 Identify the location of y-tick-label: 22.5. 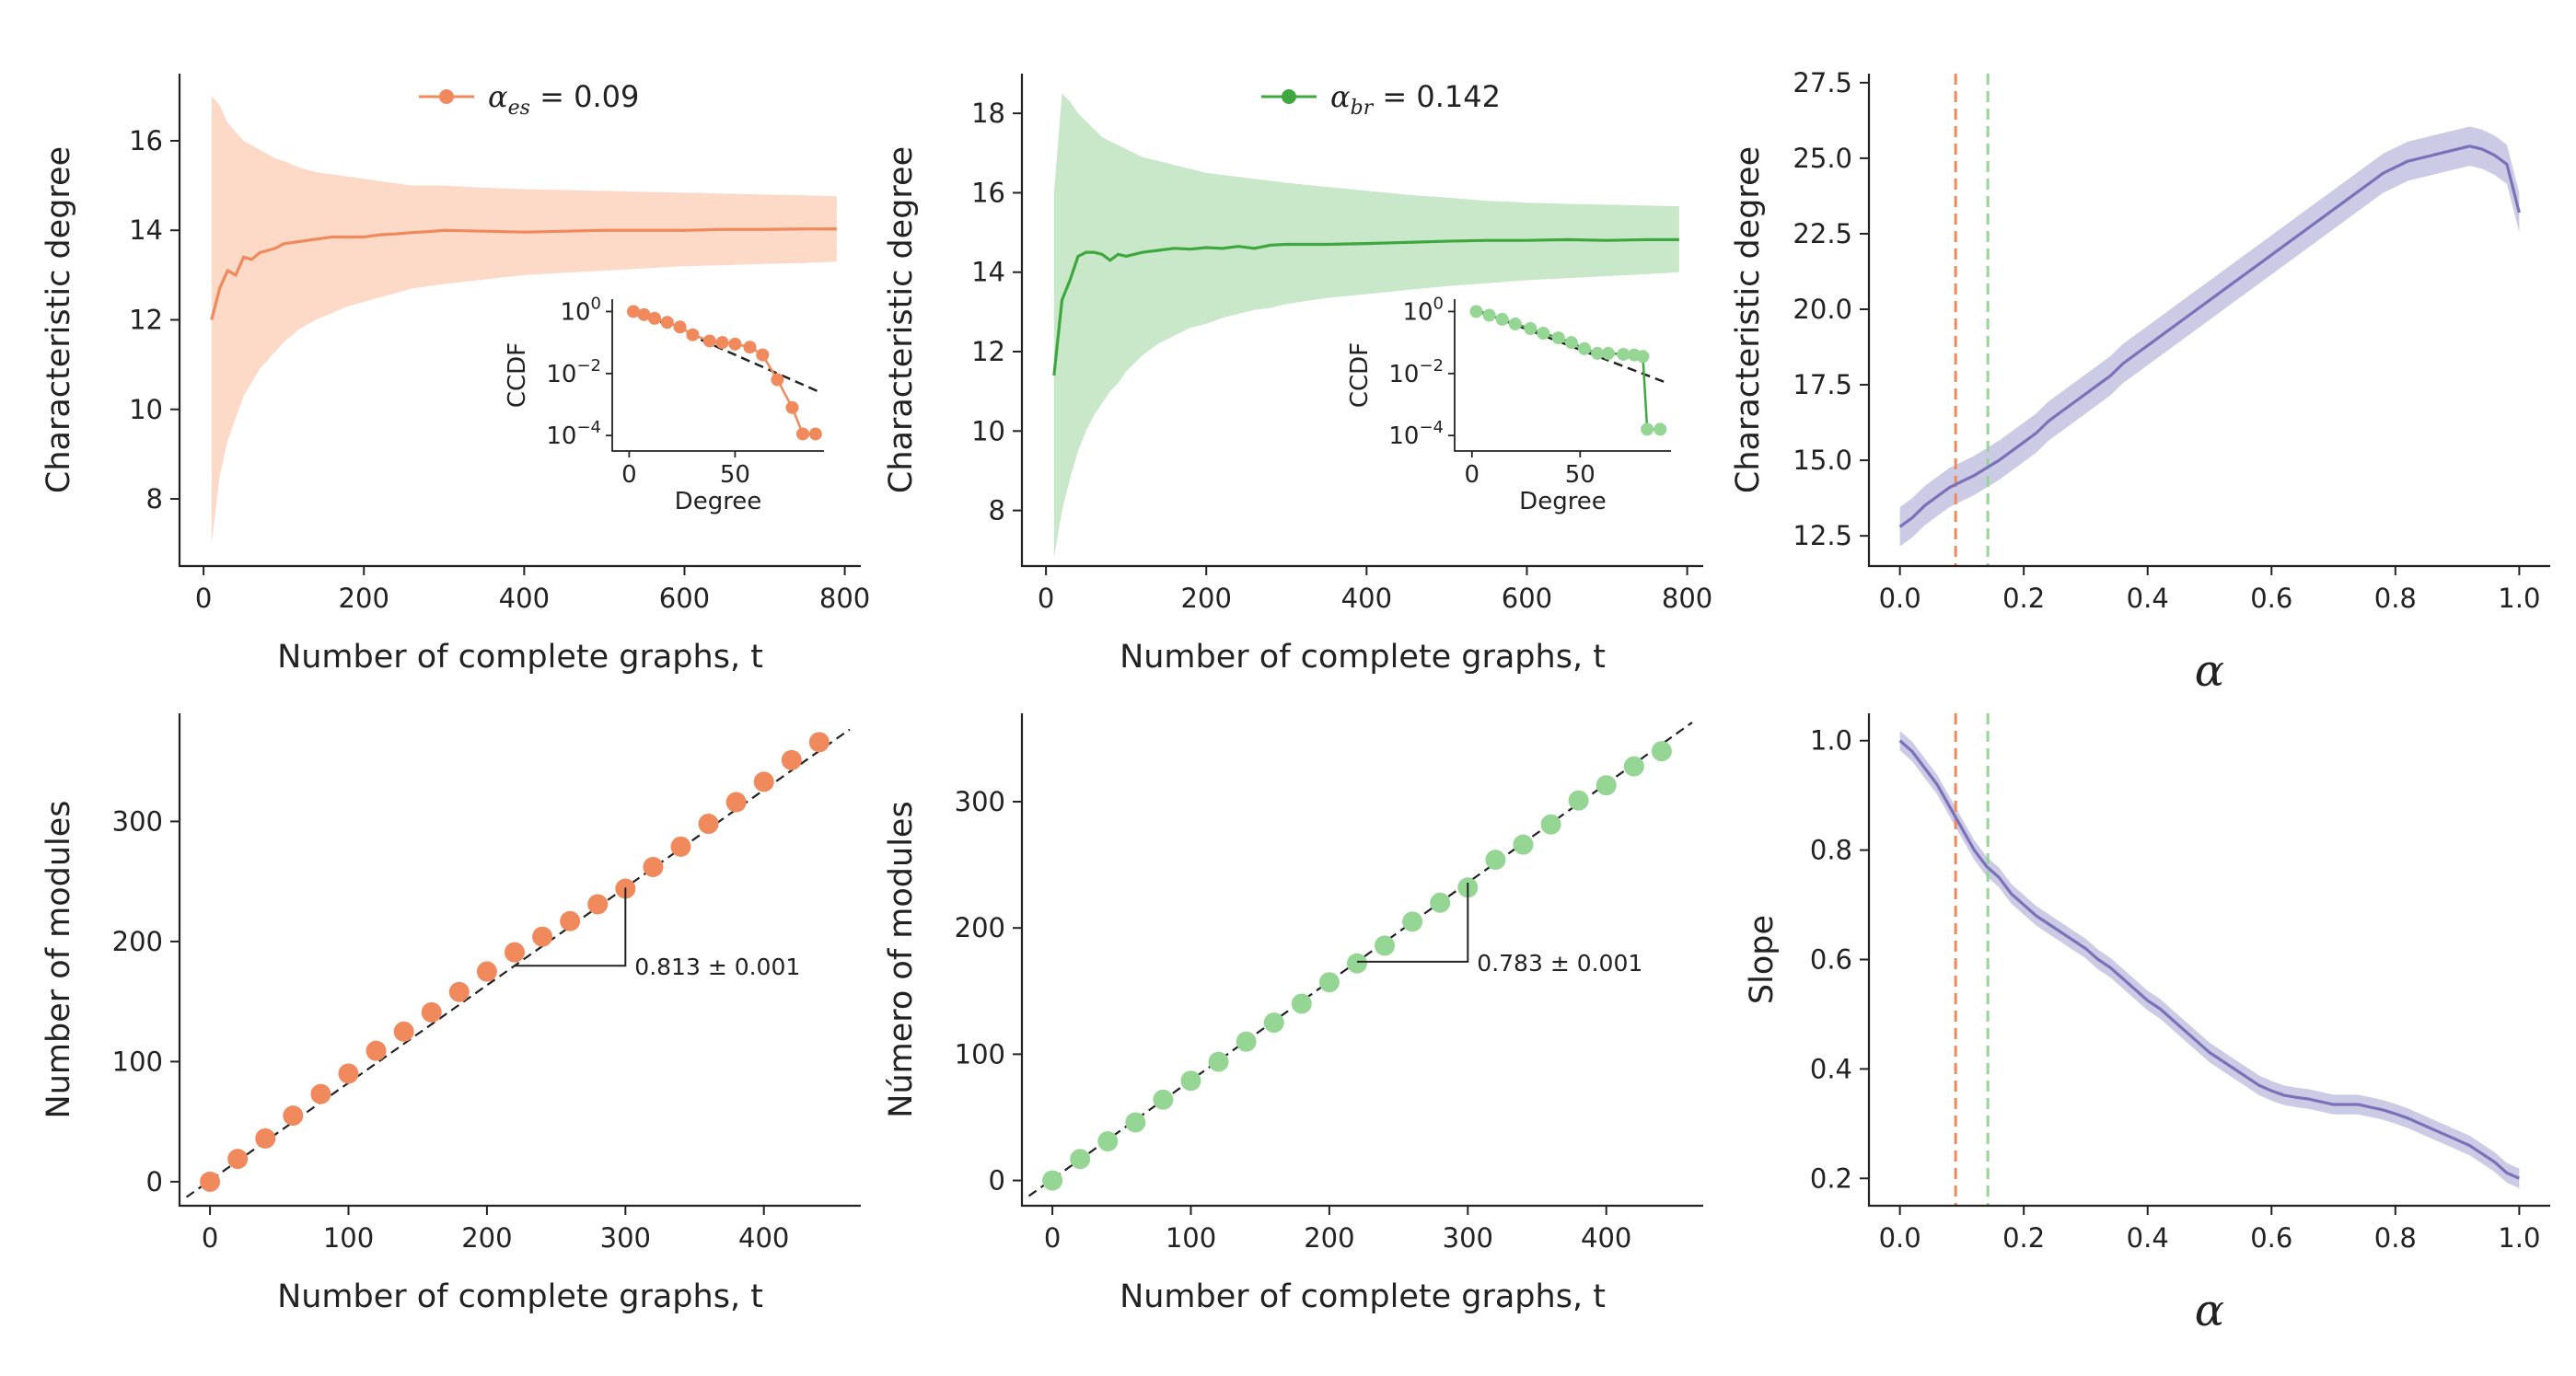
(1822, 233).